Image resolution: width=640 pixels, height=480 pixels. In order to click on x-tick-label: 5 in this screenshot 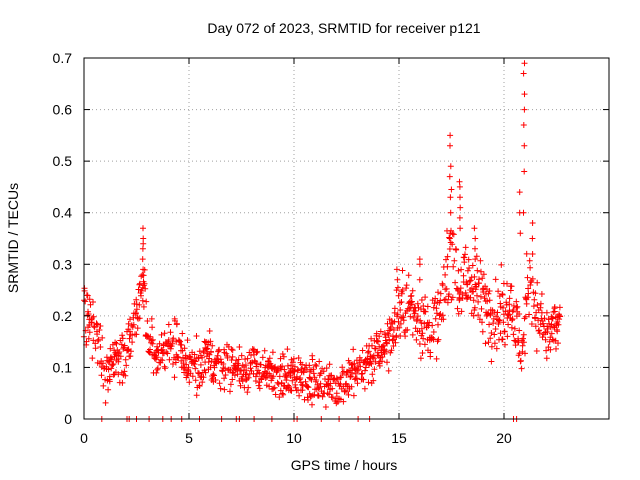, I will do `click(189, 438)`.